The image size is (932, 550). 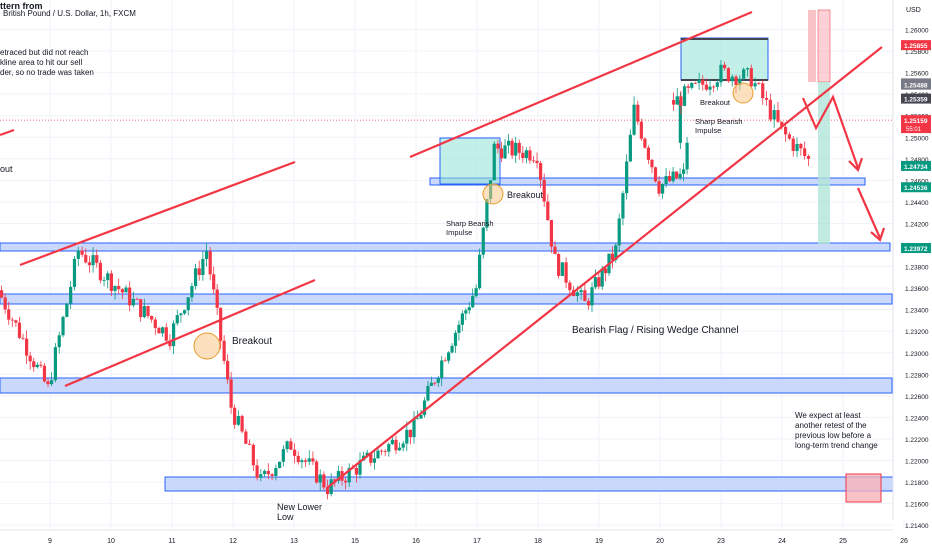 I want to click on price-tick: 1.25000, so click(x=917, y=138).